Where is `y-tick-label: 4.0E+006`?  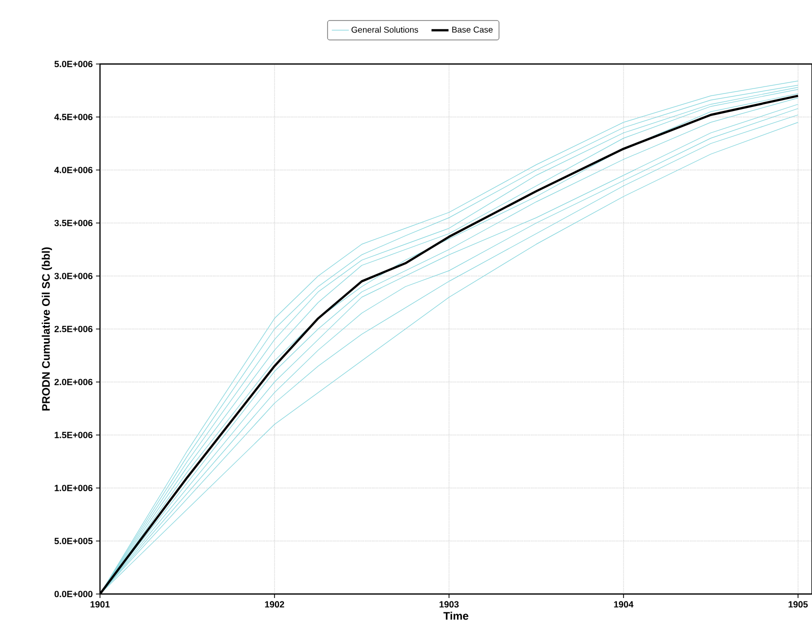 y-tick-label: 4.0E+006 is located at coordinates (73, 170).